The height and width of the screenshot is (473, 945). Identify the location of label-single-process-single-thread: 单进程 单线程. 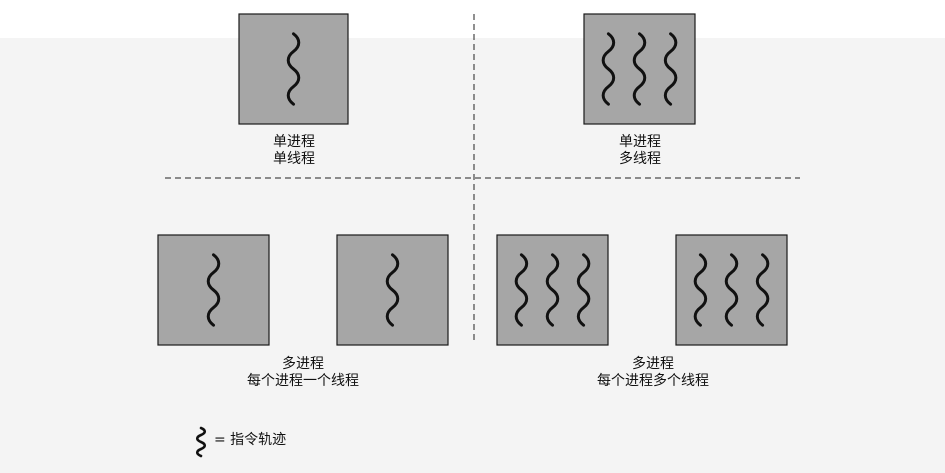
(294, 151).